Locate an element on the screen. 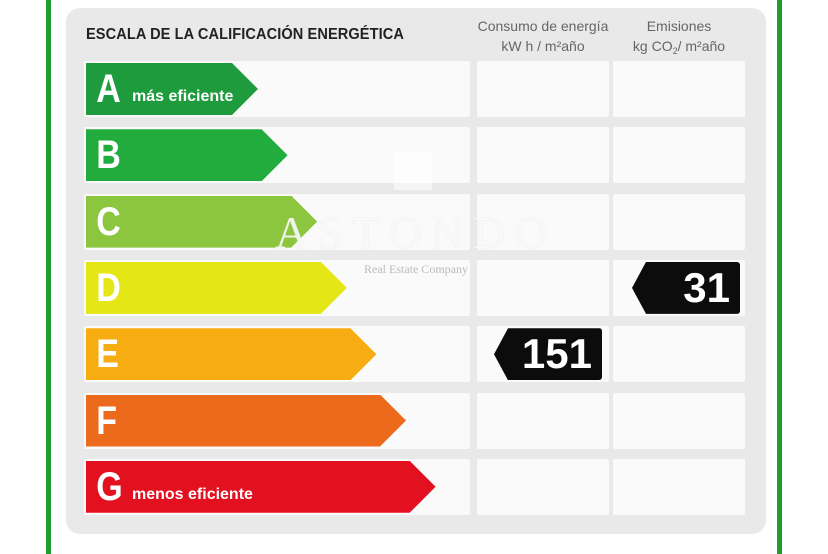 This screenshot has height=554, width=828. rating-letter: G is located at coordinates (109, 486).